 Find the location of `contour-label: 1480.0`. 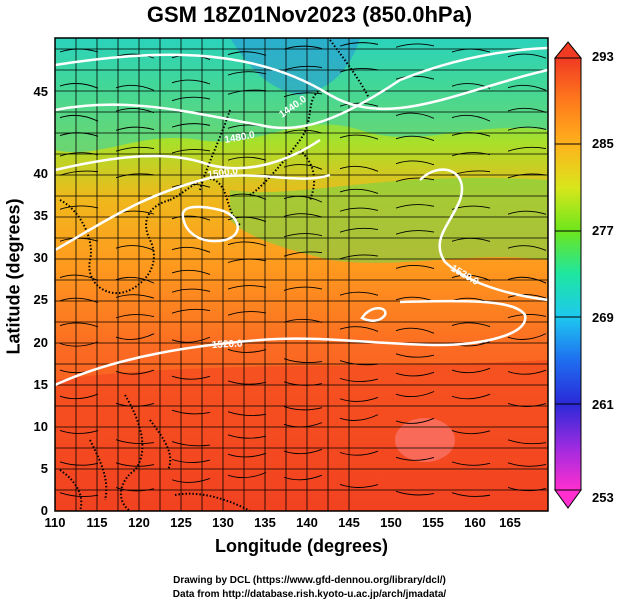

contour-label: 1480.0 is located at coordinates (240, 138).